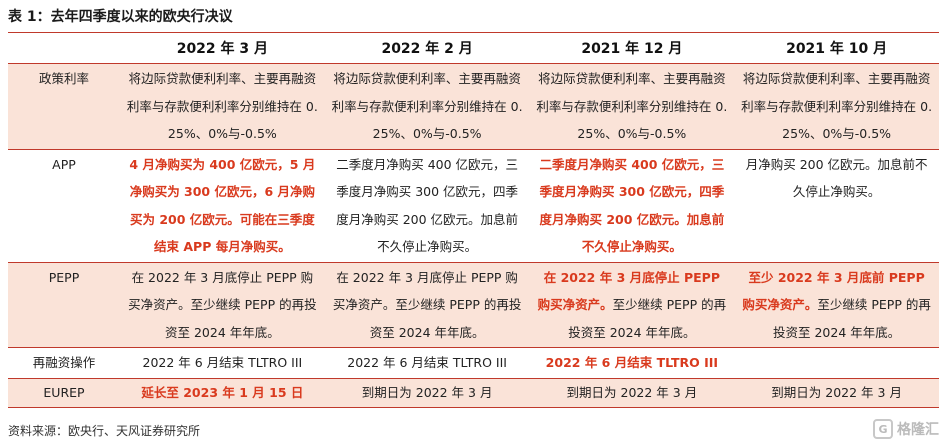 The image size is (947, 448). What do you see at coordinates (836, 206) in the screenshot?
I see `table-cell: 月净购买 200 亿欧元。加息前不久停止净购买。` at bounding box center [836, 206].